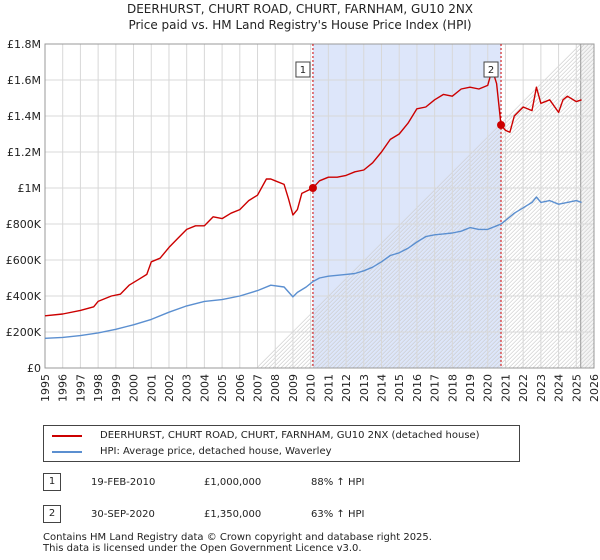  What do you see at coordinates (275, 388) in the screenshot?
I see `x-tick-label: 2008` at bounding box center [275, 388].